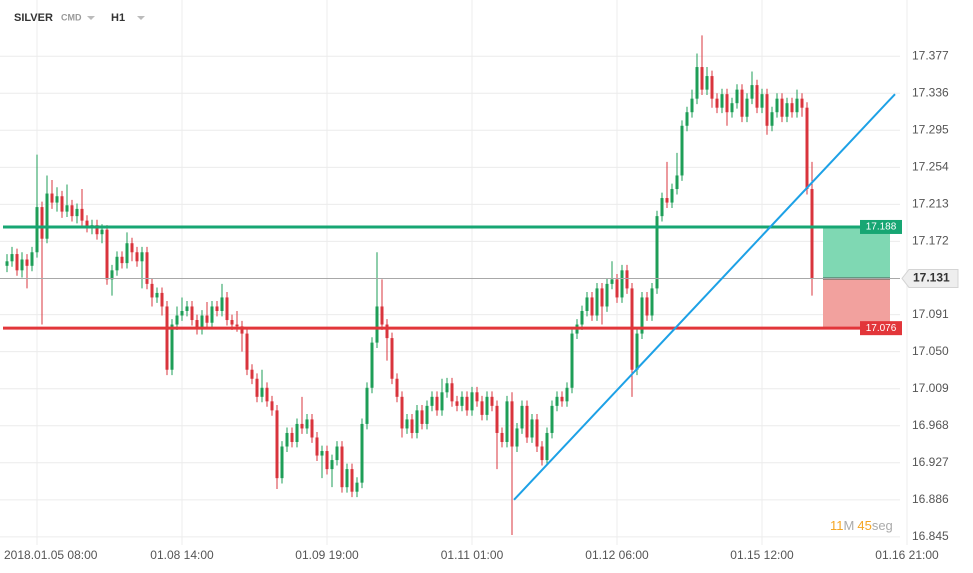  What do you see at coordinates (856, 252) in the screenshot?
I see `take-profit-zone` at bounding box center [856, 252].